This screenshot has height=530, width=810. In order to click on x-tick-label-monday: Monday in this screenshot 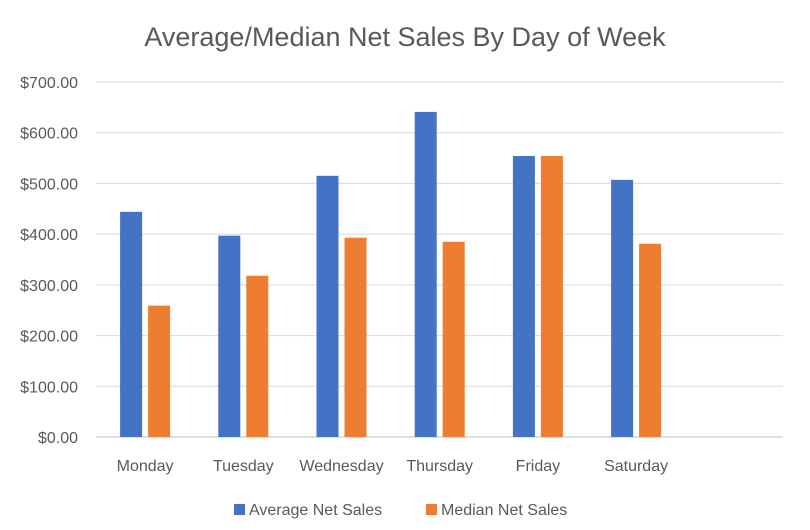, I will do `click(145, 466)`.